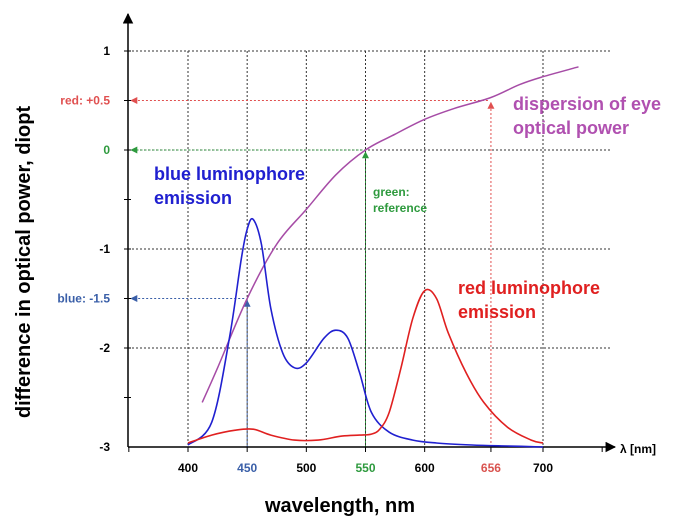  What do you see at coordinates (106, 150) in the screenshot?
I see `y-tick-label: 0` at bounding box center [106, 150].